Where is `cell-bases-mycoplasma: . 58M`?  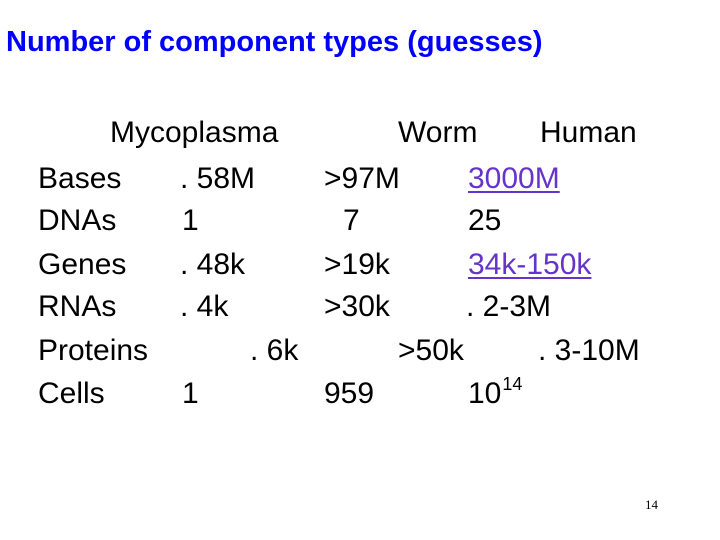
cell-bases-mycoplasma: . 58M is located at coordinates (218, 178).